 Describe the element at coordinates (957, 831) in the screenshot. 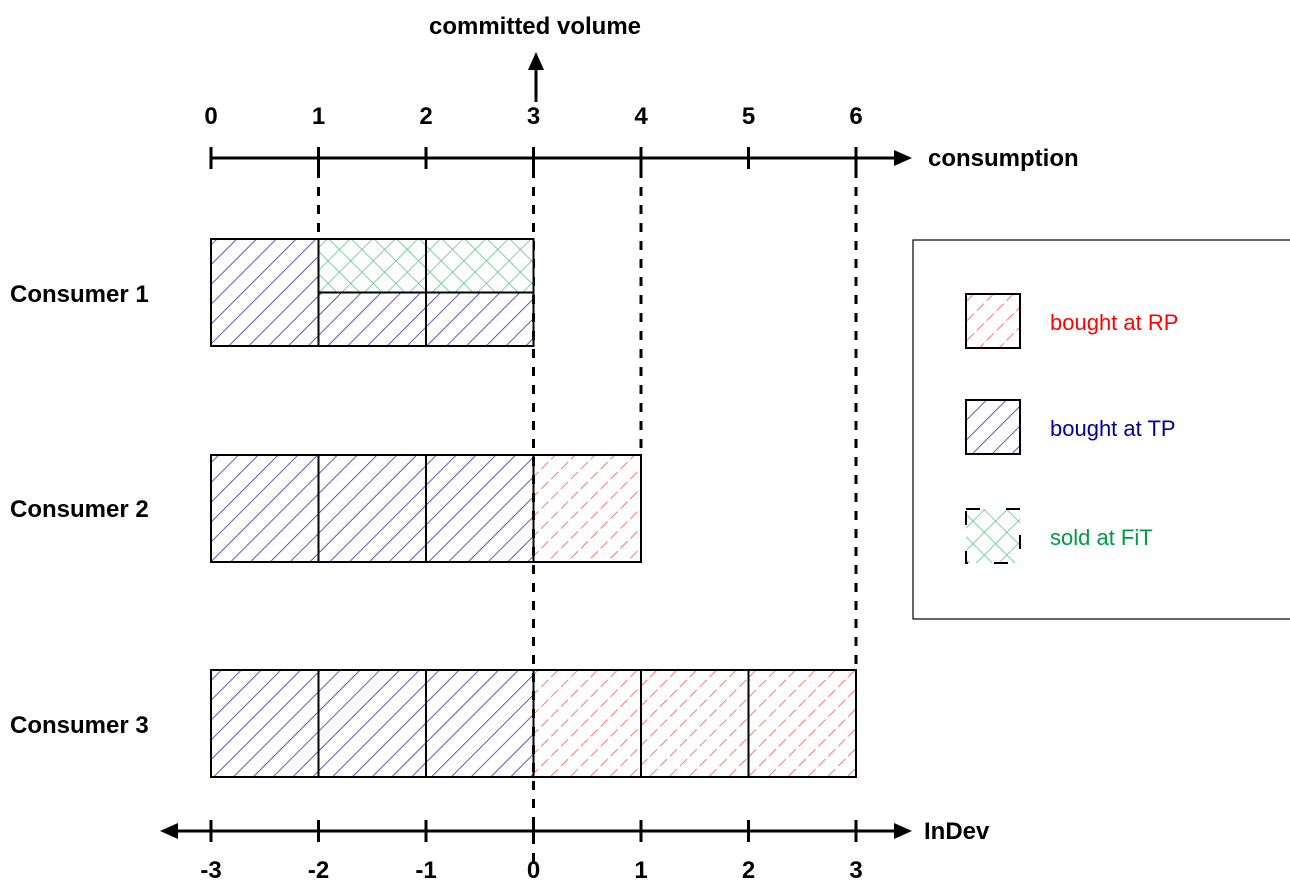

I see `indev-axis-label: InDev` at that location.